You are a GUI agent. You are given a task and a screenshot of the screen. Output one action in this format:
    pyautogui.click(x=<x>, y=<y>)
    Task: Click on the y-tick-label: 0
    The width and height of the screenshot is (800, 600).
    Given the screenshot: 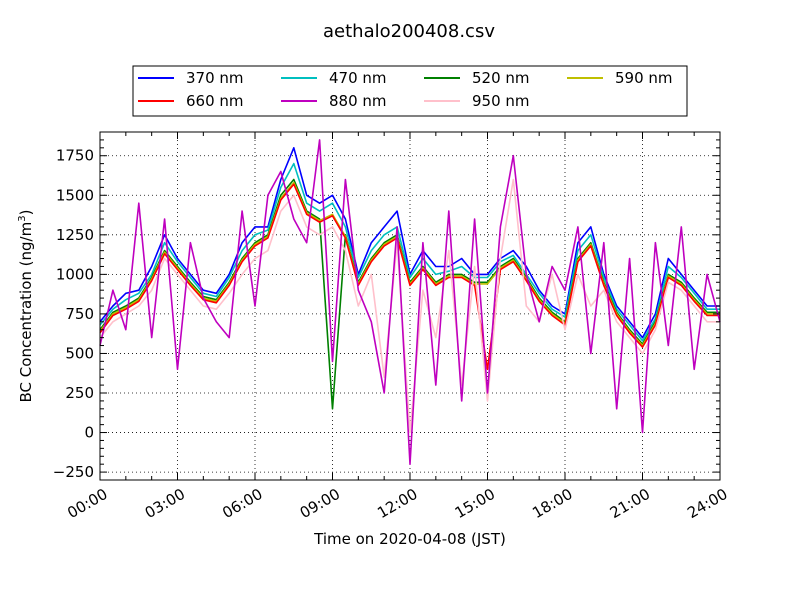 What is the action you would take?
    pyautogui.click(x=89, y=433)
    